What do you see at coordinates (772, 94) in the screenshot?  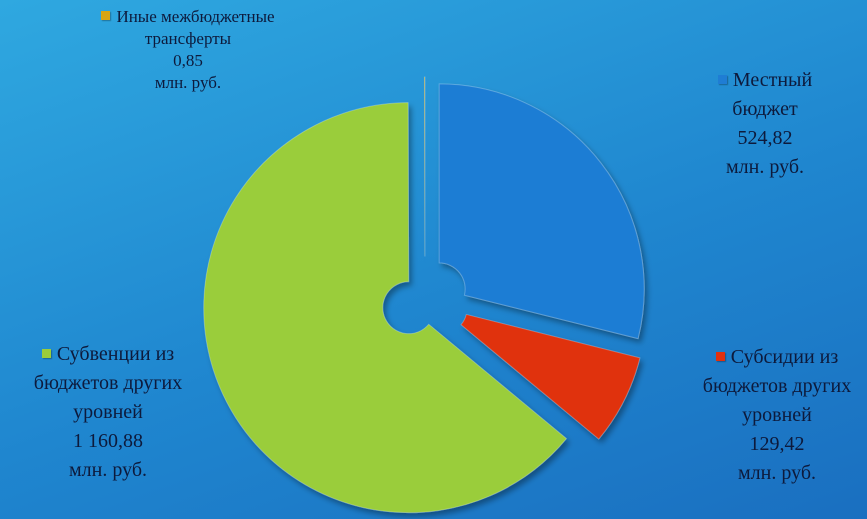 I see `category-name: Местный бюджет` at bounding box center [772, 94].